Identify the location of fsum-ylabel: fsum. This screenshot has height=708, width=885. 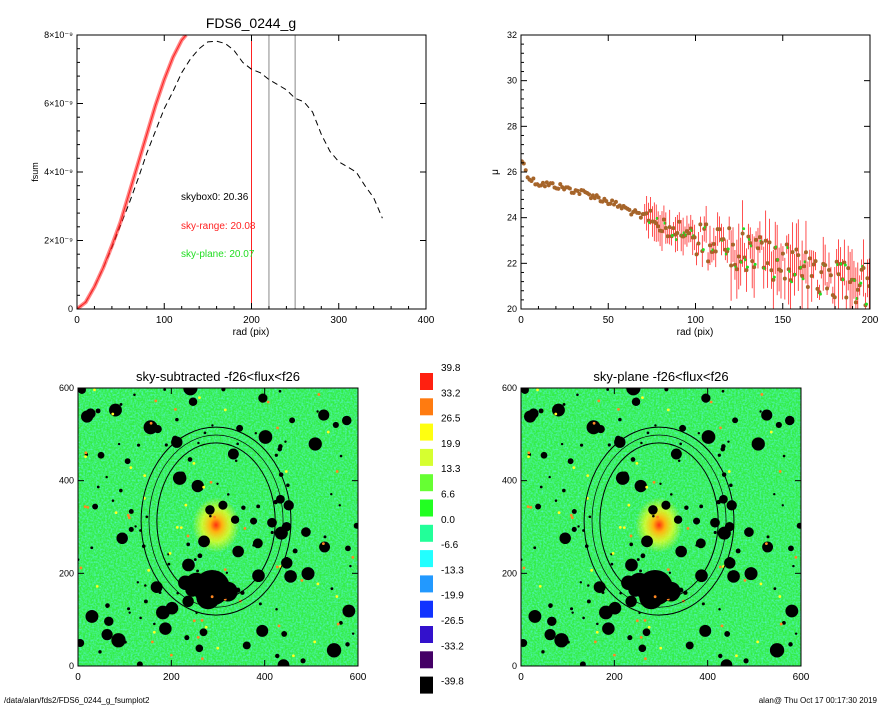
(35, 172).